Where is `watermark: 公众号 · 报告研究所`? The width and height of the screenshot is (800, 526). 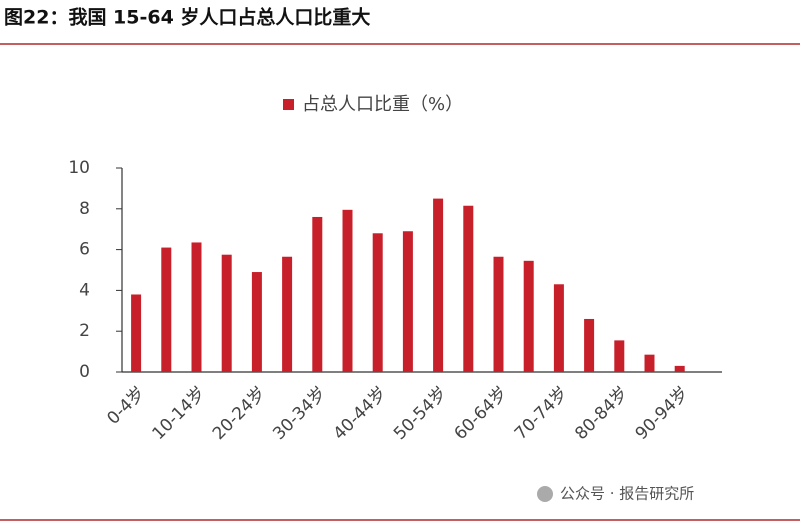 watermark: 公众号 · 报告研究所 is located at coordinates (627, 494).